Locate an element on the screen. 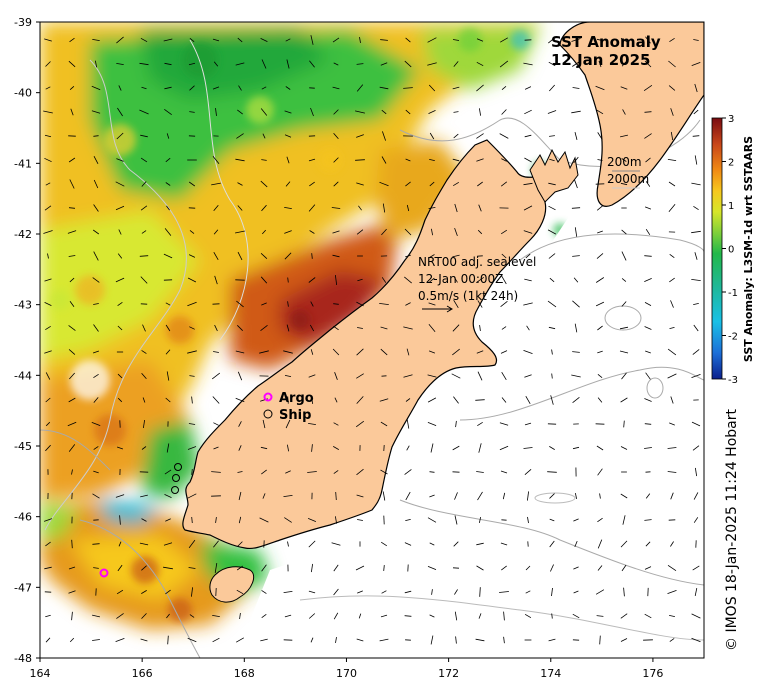  x-tick-label: 166 is located at coordinates (142, 673).